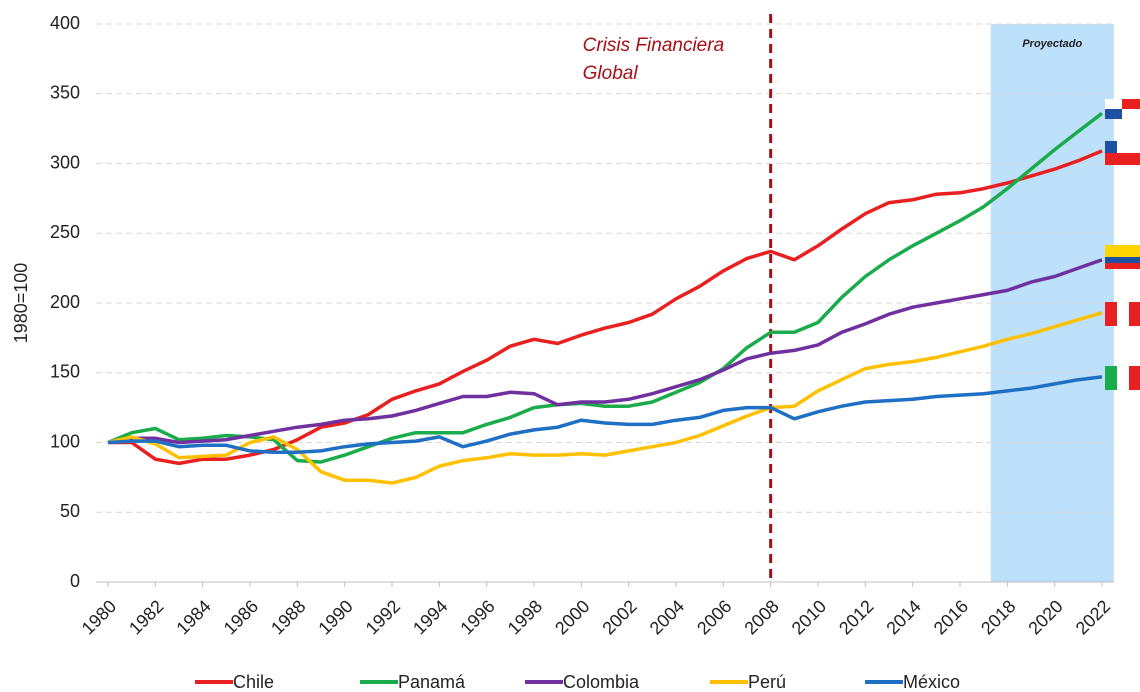  I want to click on x-tick-label: 2002, so click(619, 617).